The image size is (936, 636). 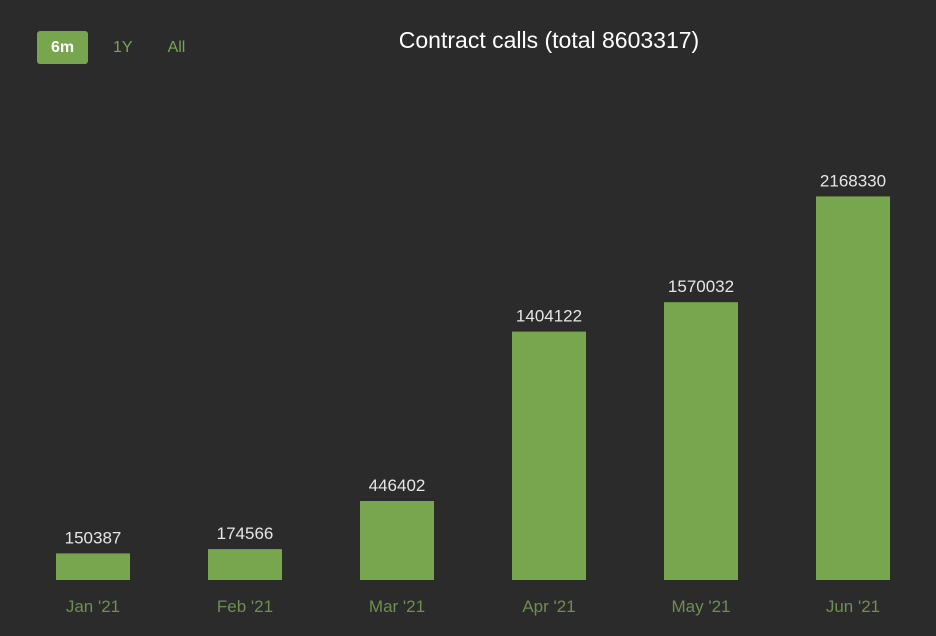 I want to click on x-tick-label-2: Mar '21, so click(x=397, y=606).